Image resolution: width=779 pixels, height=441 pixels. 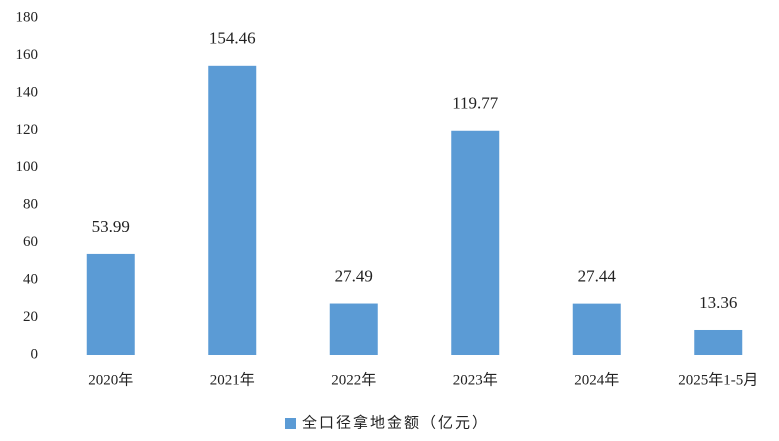 I want to click on y-tick-label: 80, so click(x=30, y=205).